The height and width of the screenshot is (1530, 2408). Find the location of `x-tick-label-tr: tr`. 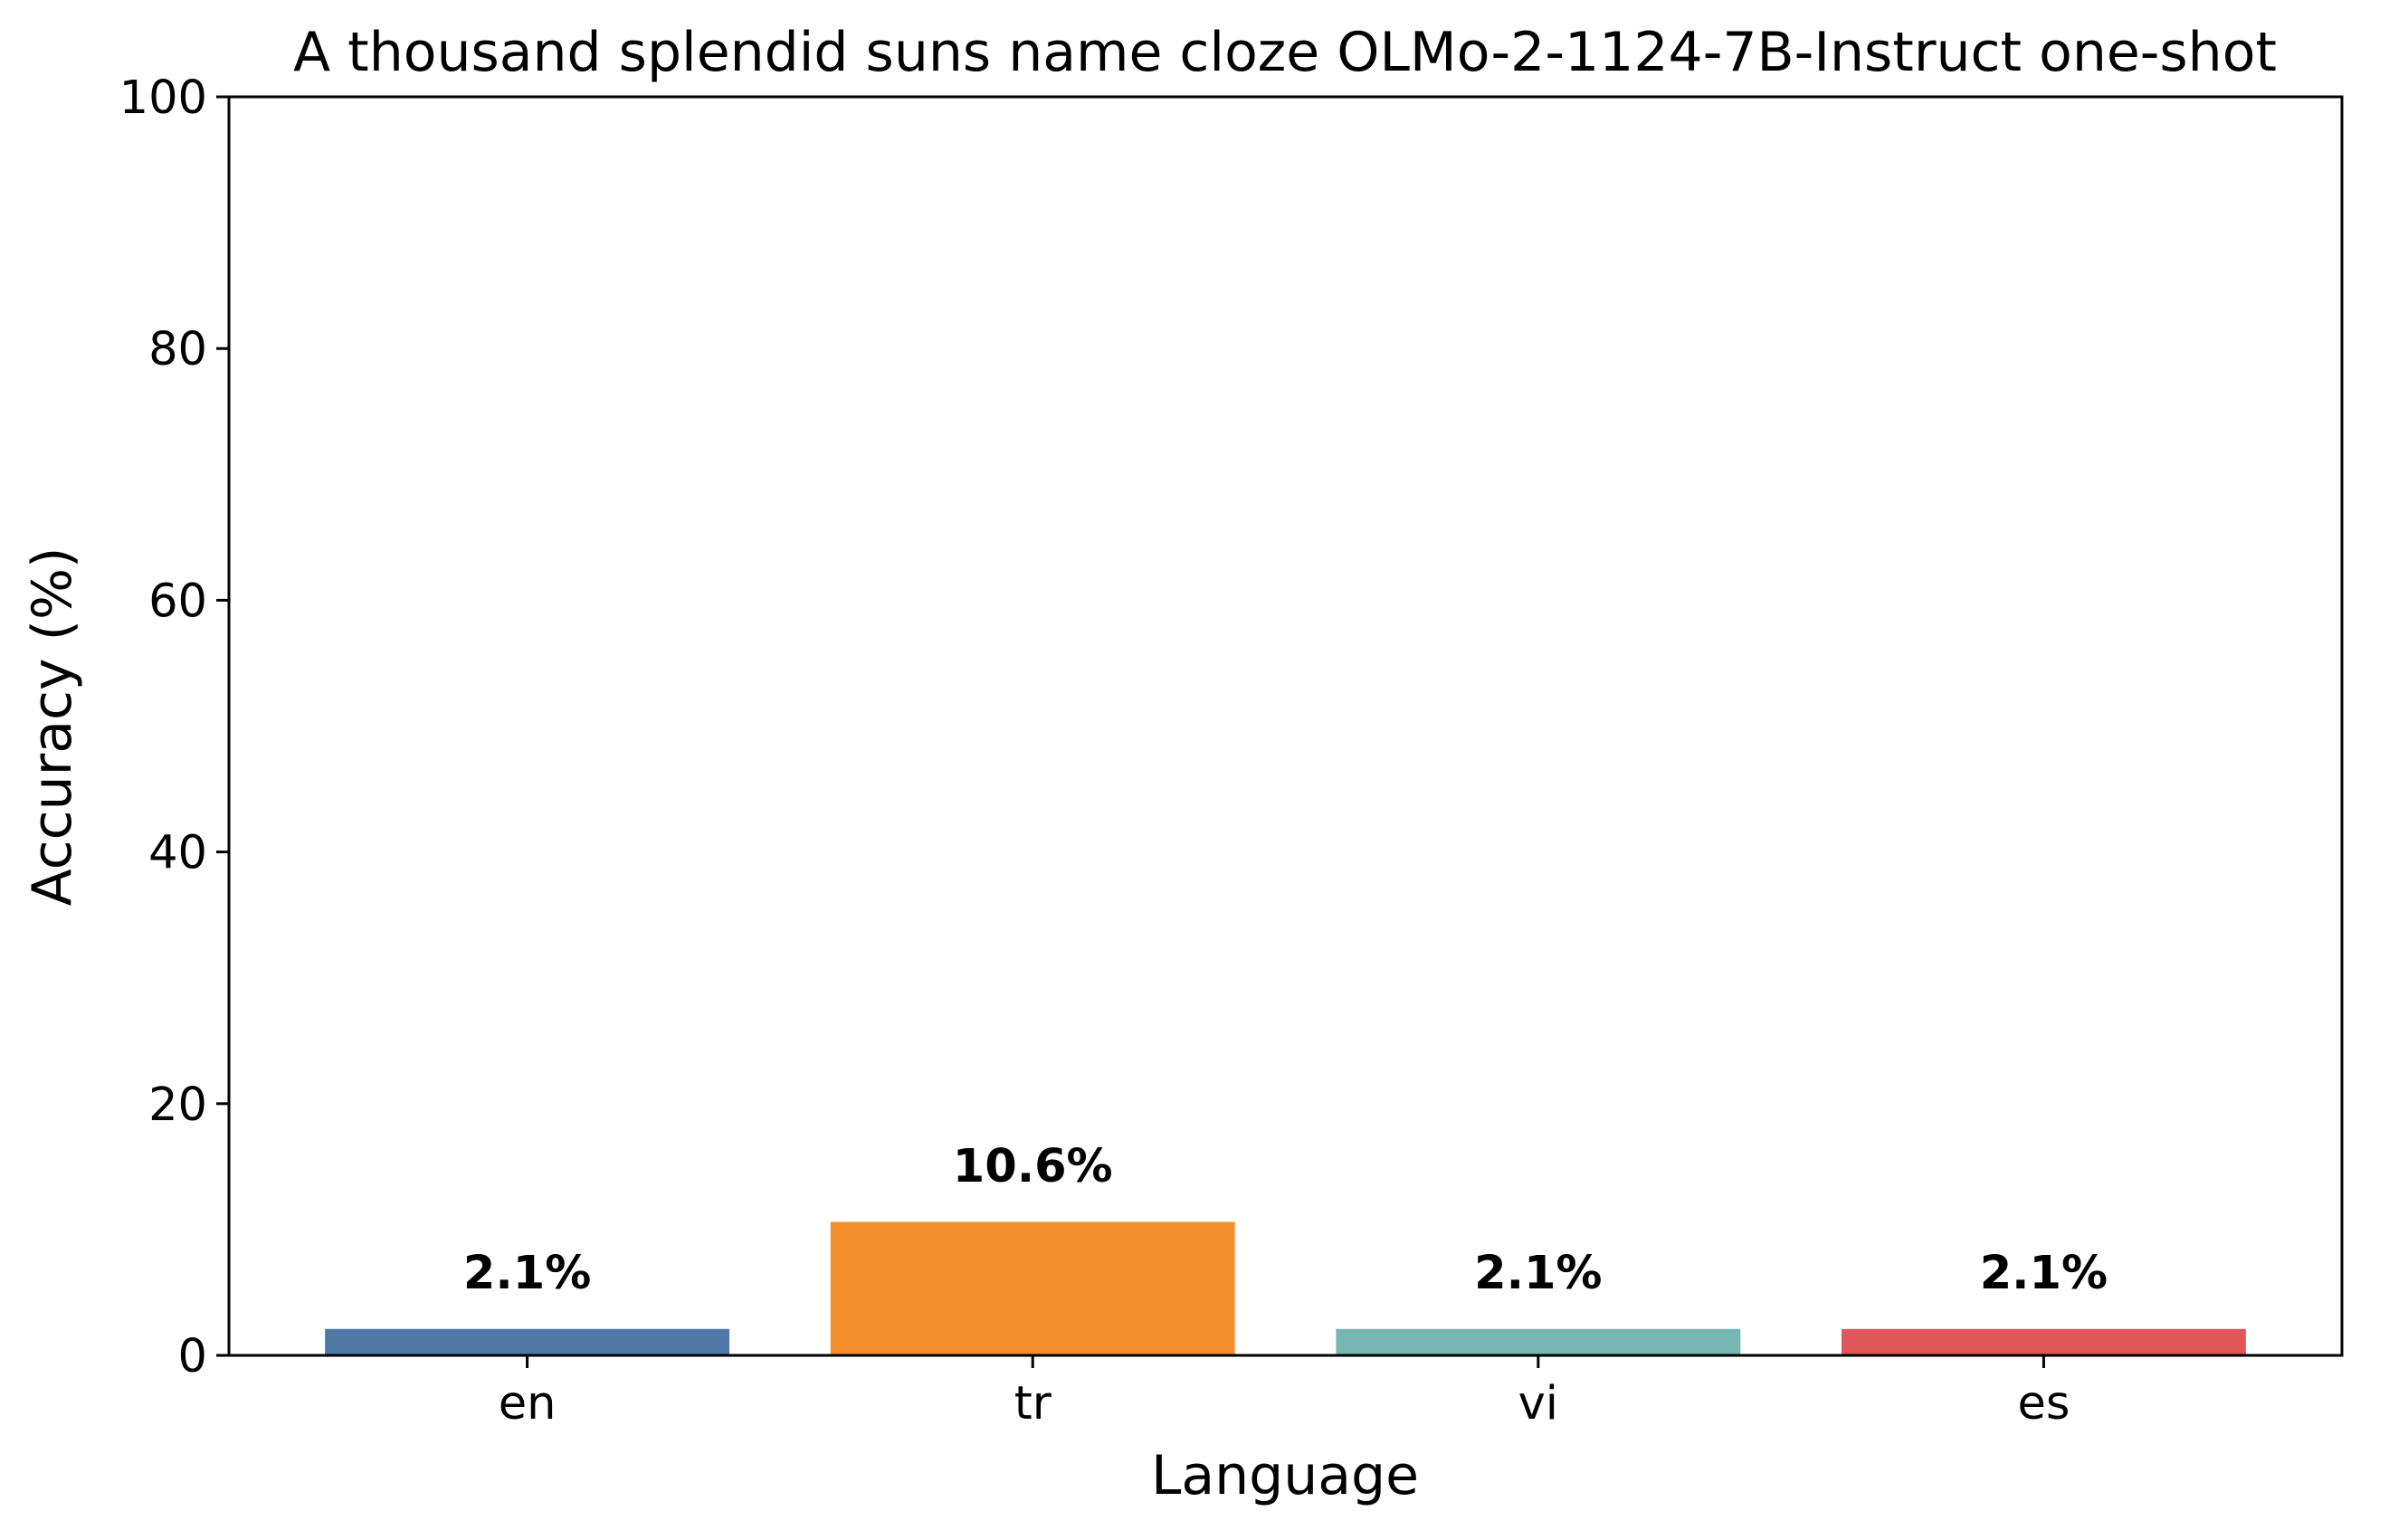

x-tick-label-tr: tr is located at coordinates (1033, 1404).